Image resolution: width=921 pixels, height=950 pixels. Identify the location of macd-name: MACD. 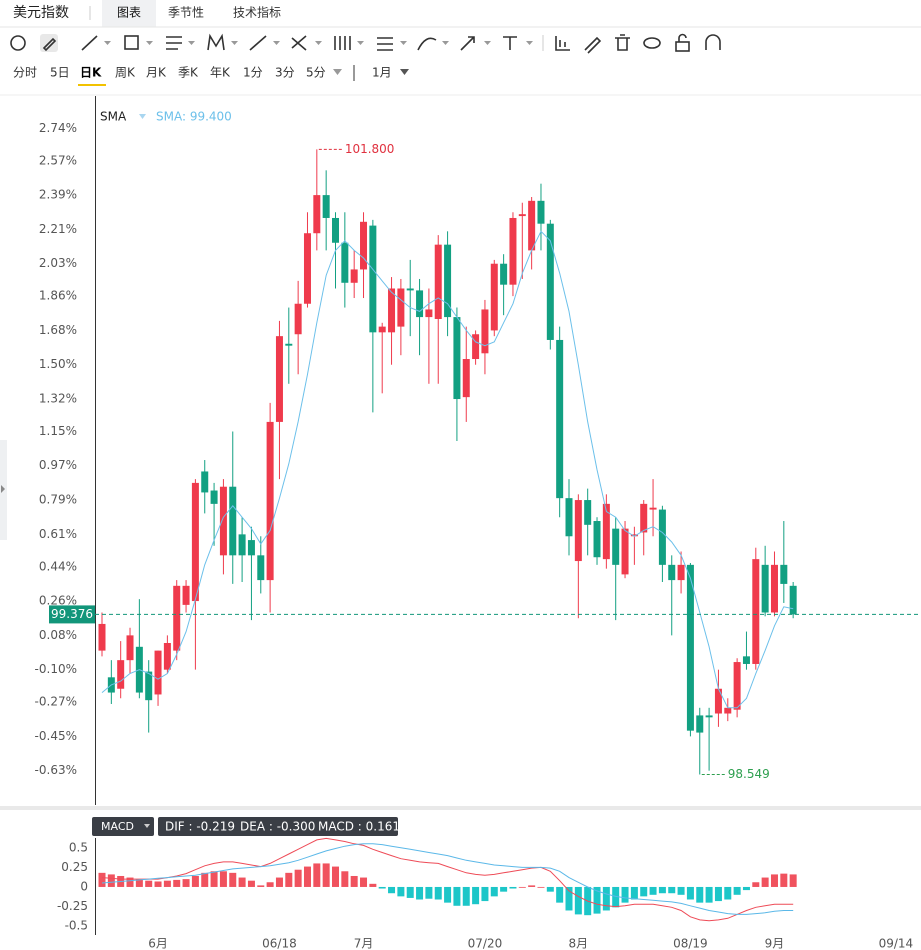
(117, 826).